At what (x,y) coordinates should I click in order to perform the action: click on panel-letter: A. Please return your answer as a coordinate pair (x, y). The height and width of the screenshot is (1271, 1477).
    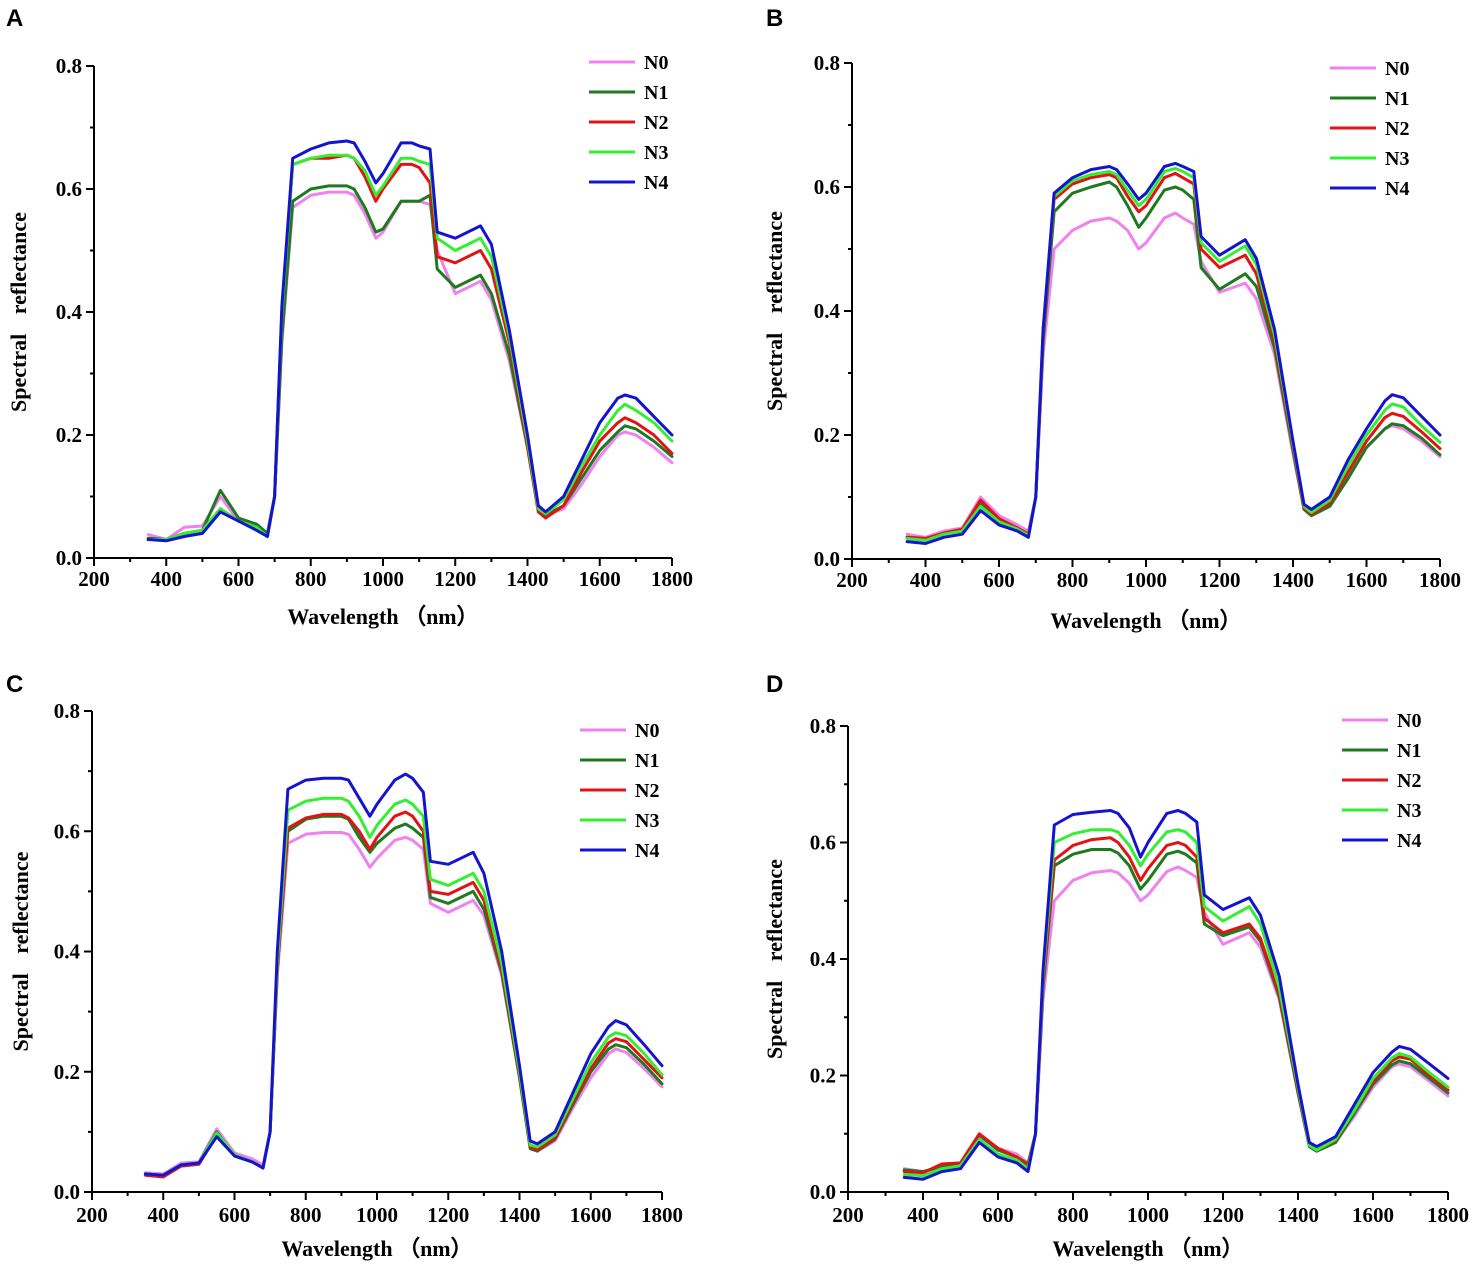
    Looking at the image, I should click on (14, 18).